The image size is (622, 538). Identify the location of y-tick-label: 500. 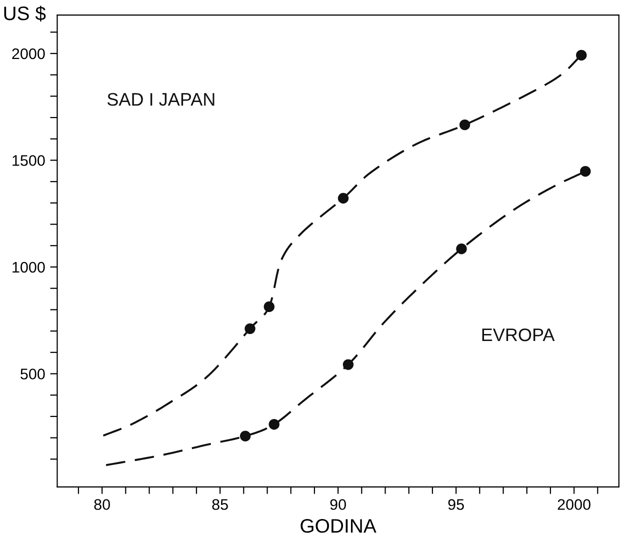
(32, 374).